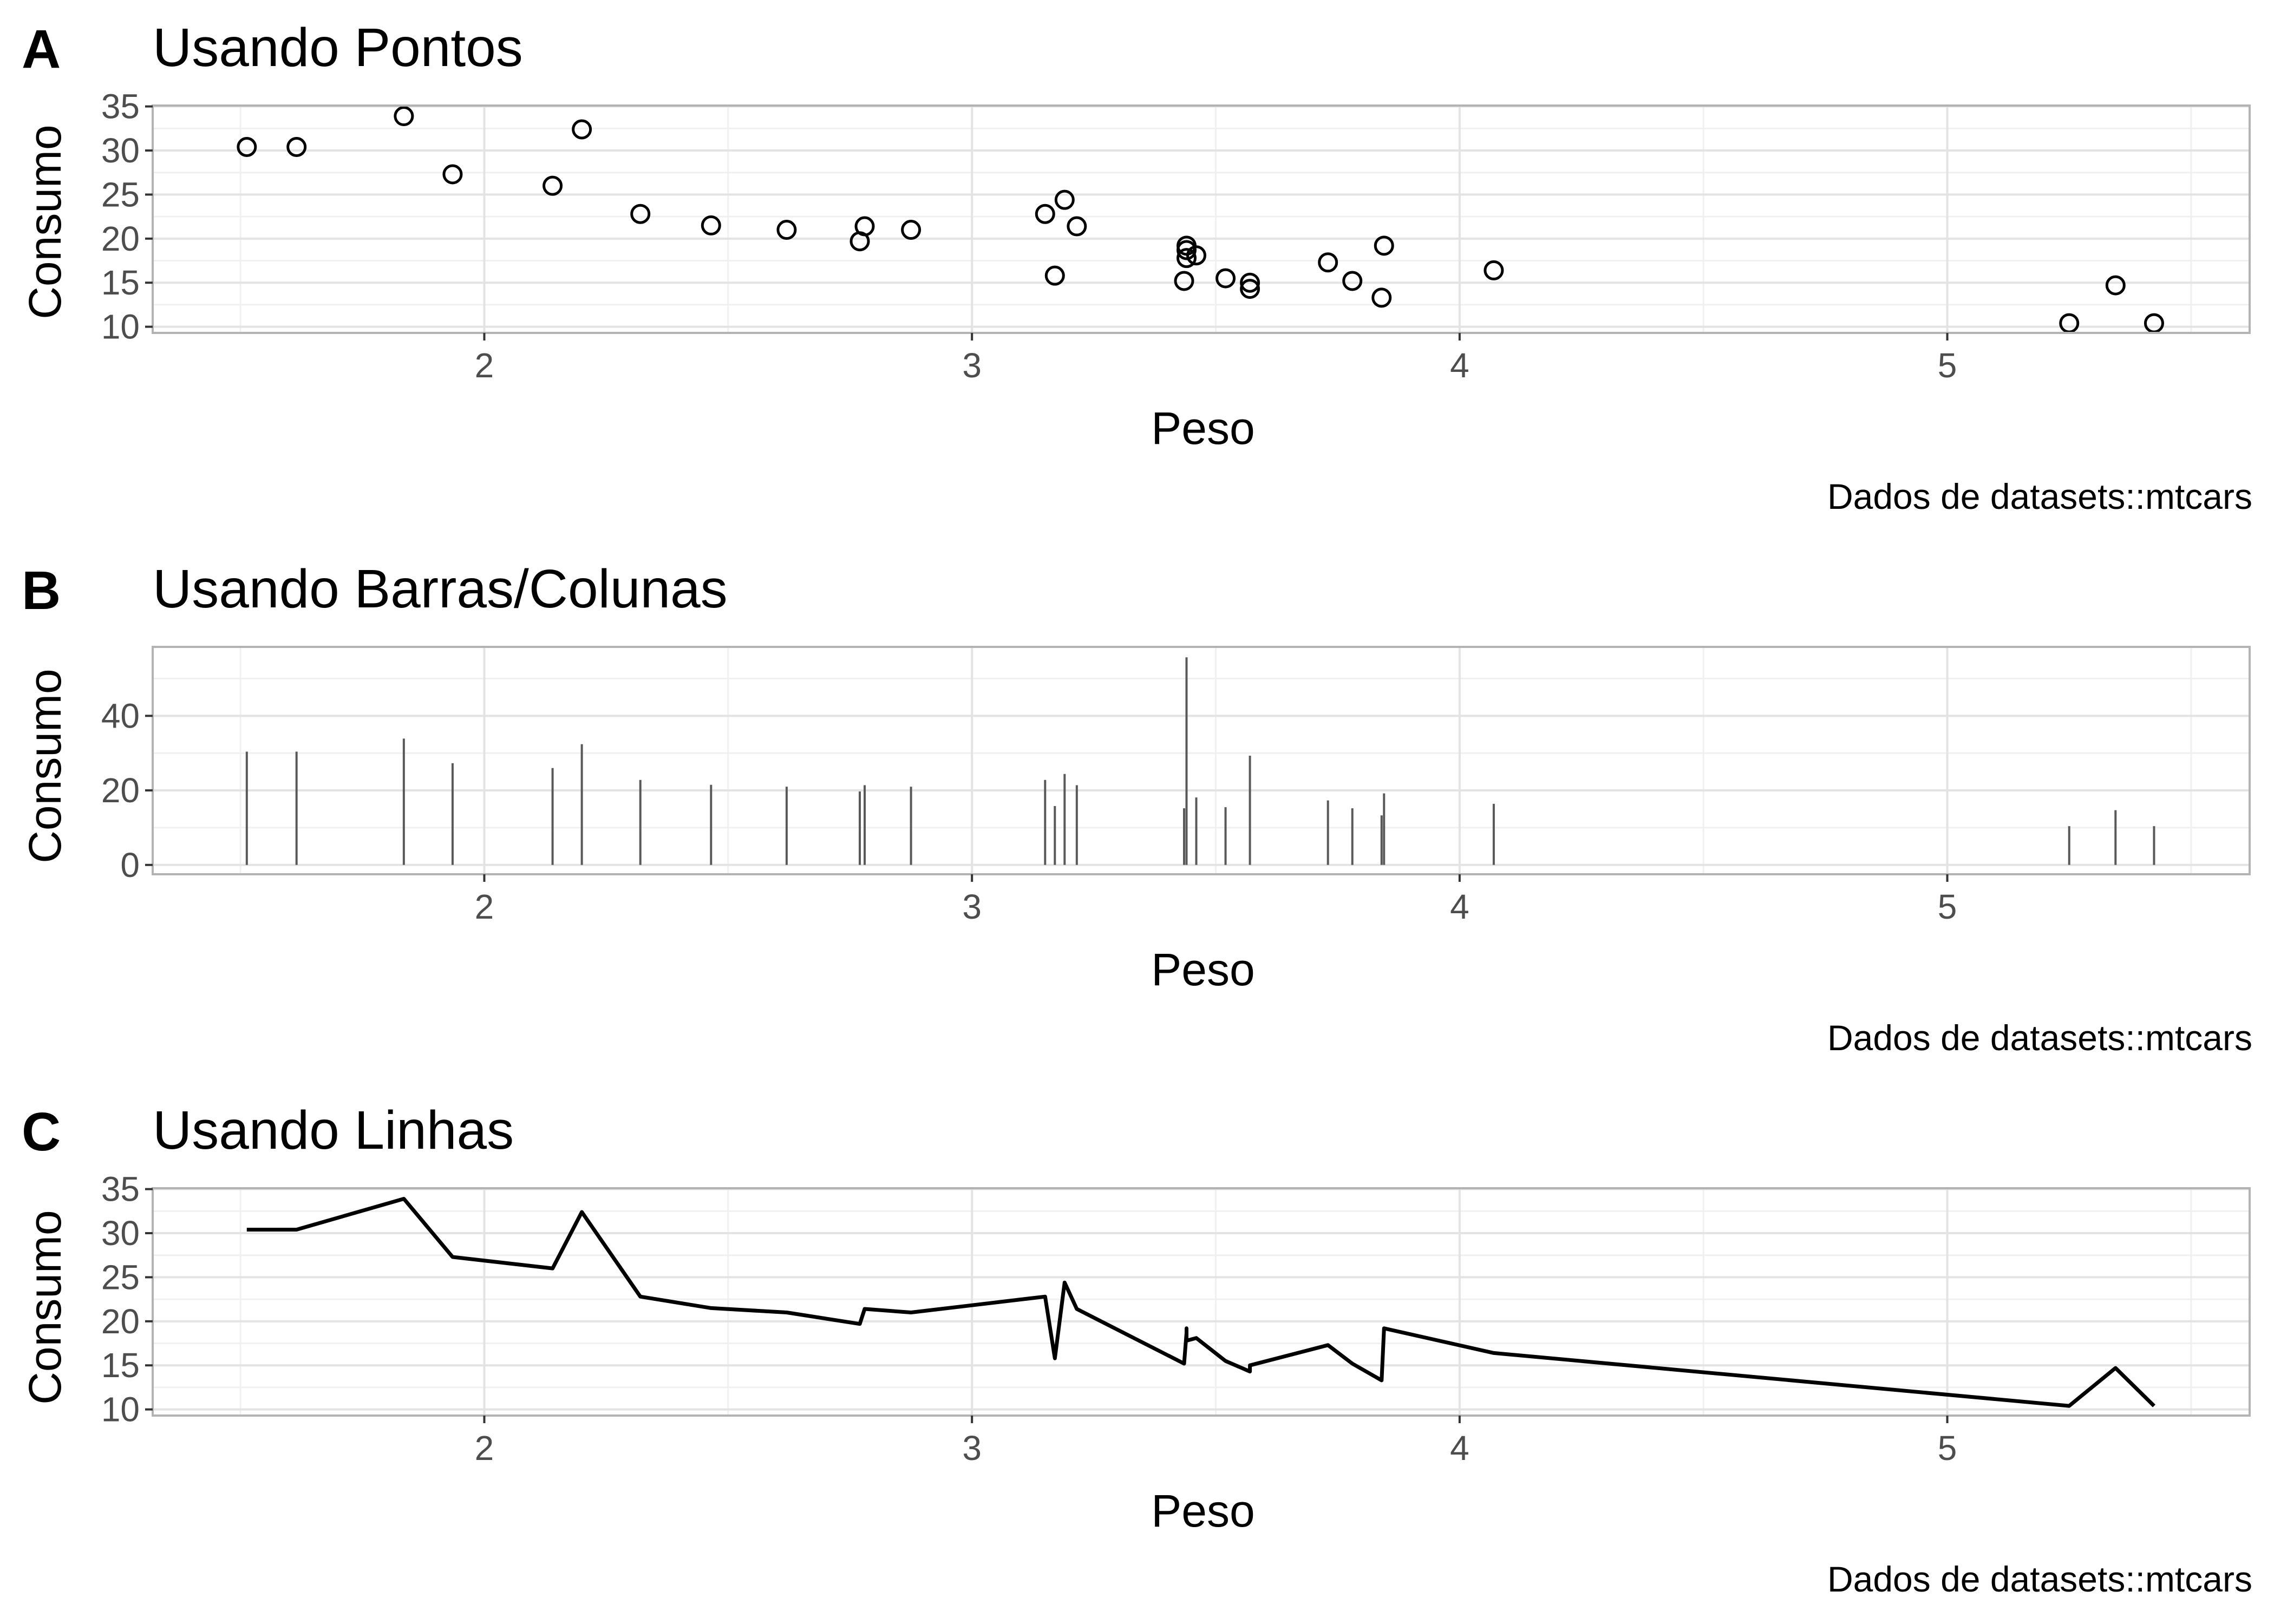  Describe the element at coordinates (130, 865) in the screenshot. I see `y-tick-label: 0` at that location.